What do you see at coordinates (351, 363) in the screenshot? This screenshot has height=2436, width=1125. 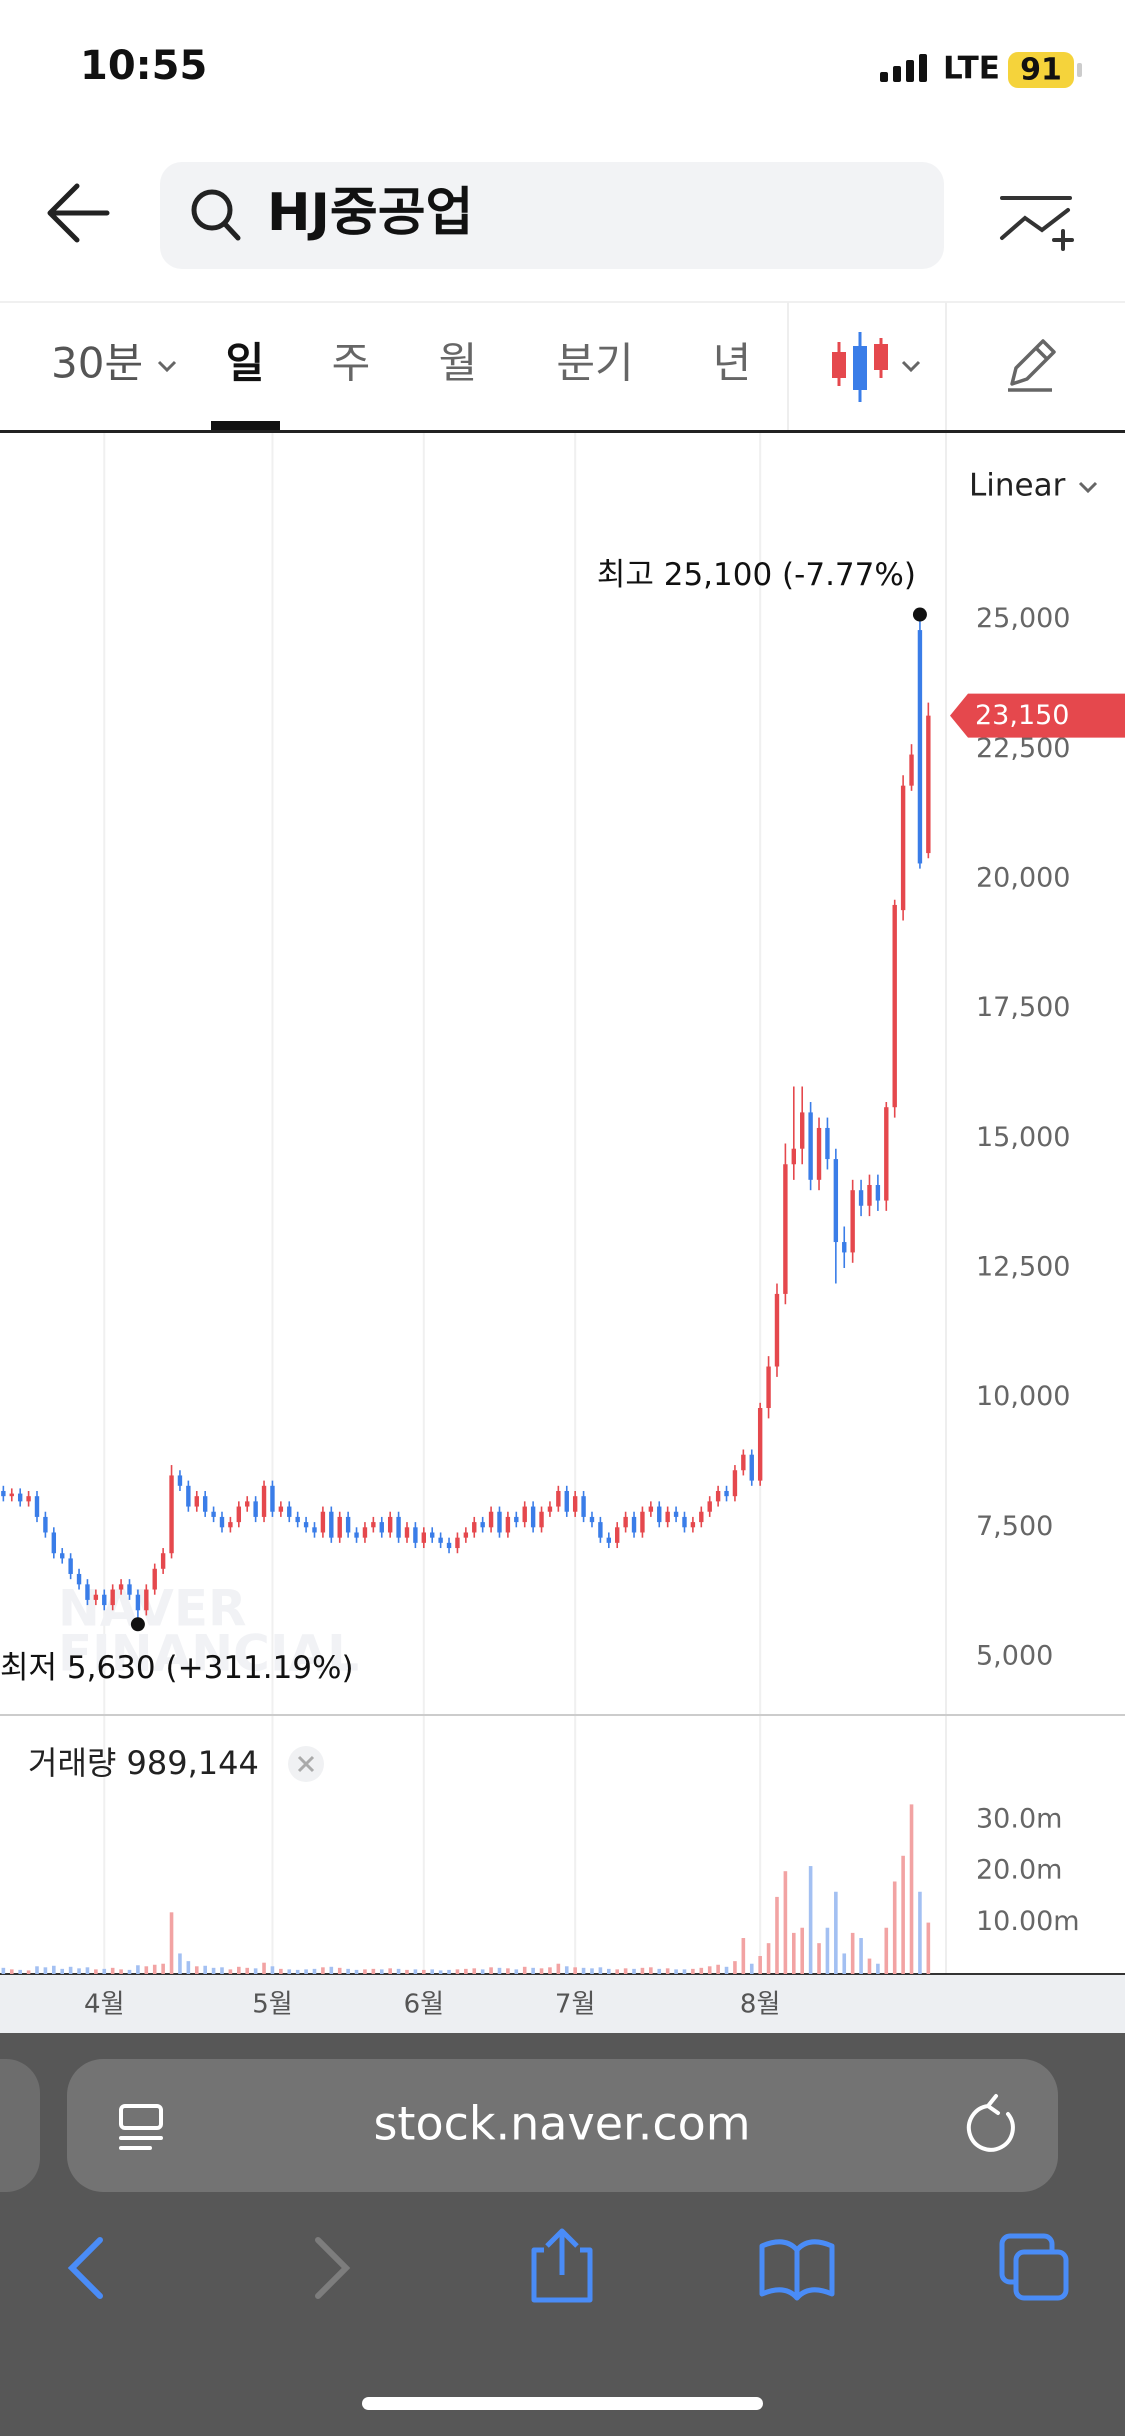 I see `tab-week: 주` at bounding box center [351, 363].